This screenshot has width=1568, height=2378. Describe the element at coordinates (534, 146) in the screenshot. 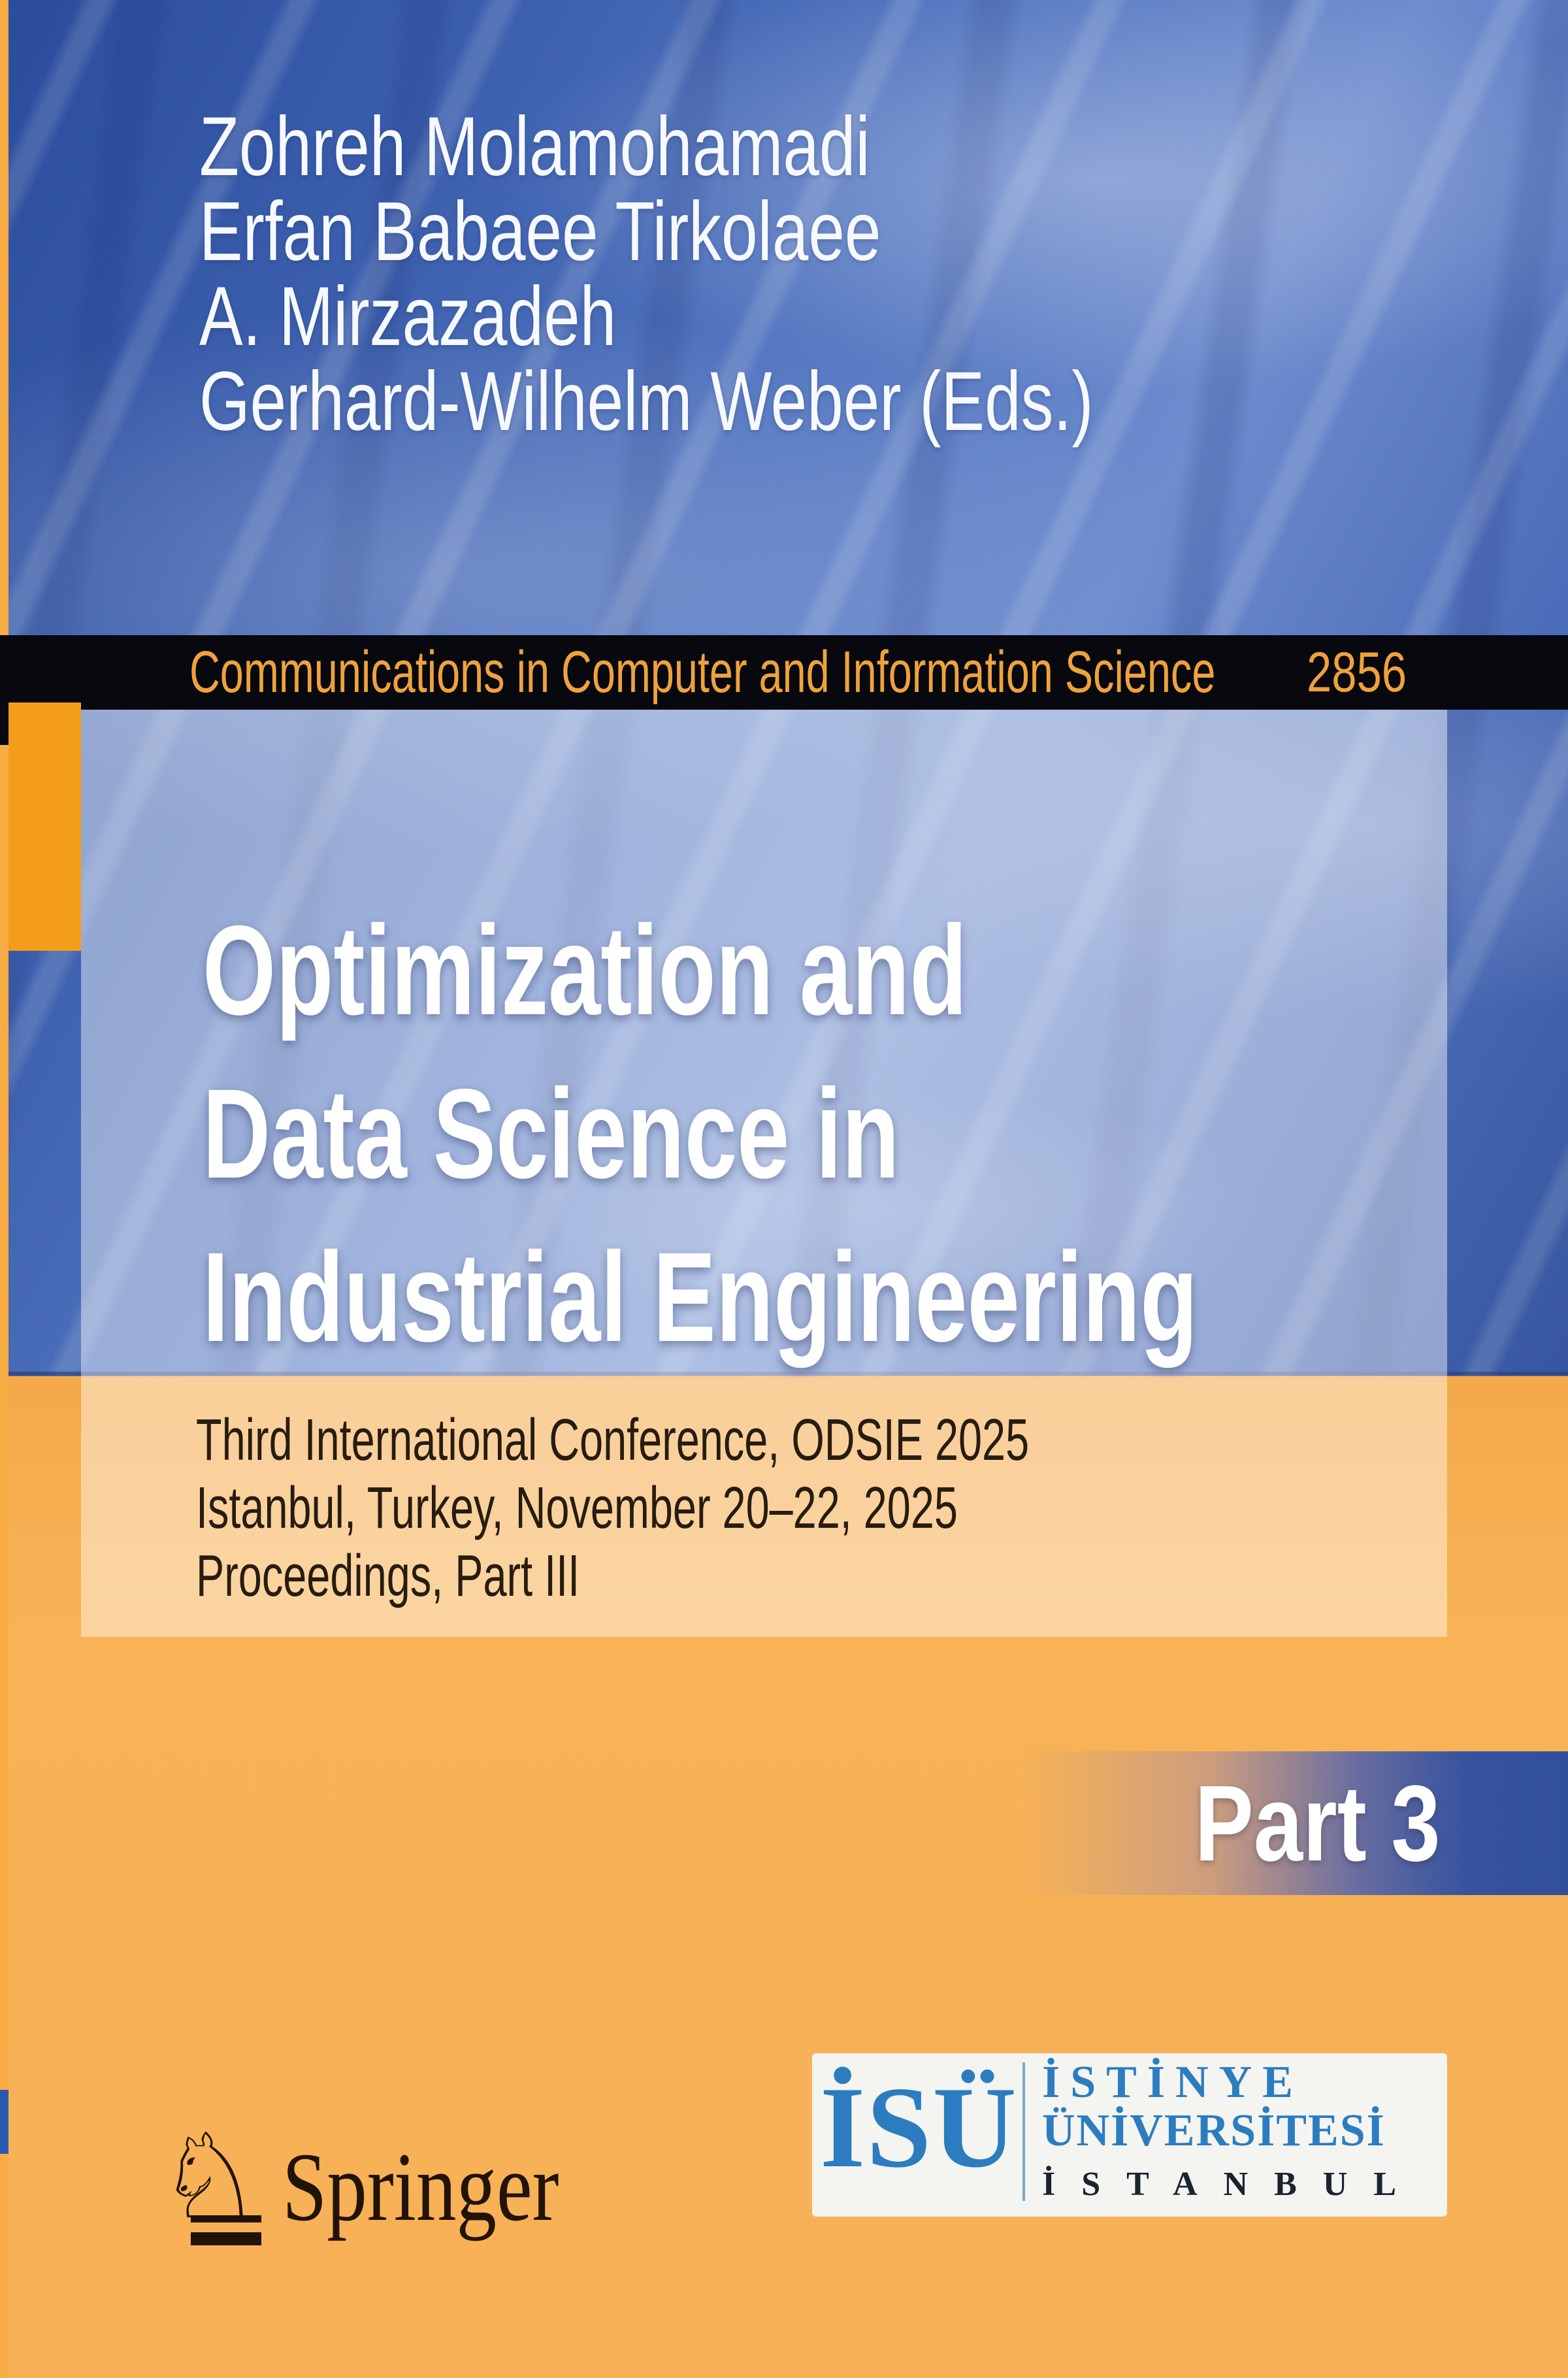

I see `author-line: Zohreh Molamohamadi` at that location.